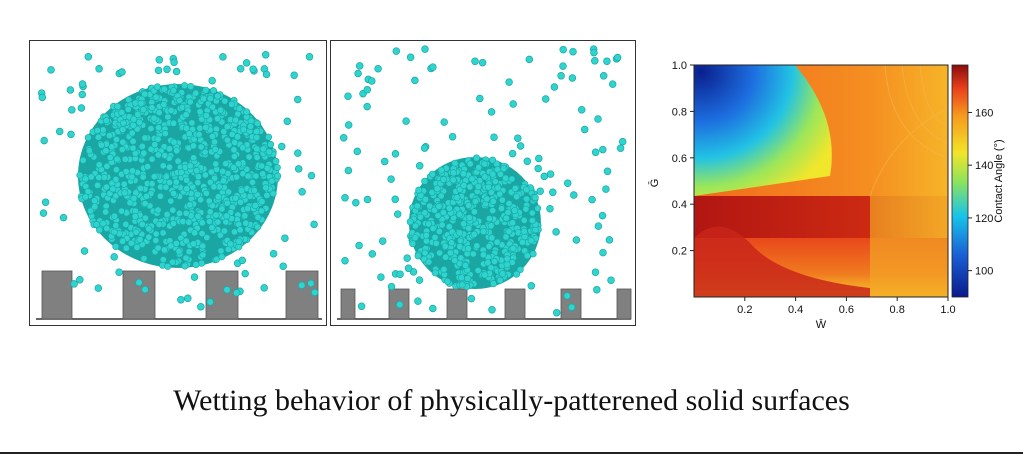 The height and width of the screenshot is (457, 1023). I want to click on droplet, so click(474, 222).